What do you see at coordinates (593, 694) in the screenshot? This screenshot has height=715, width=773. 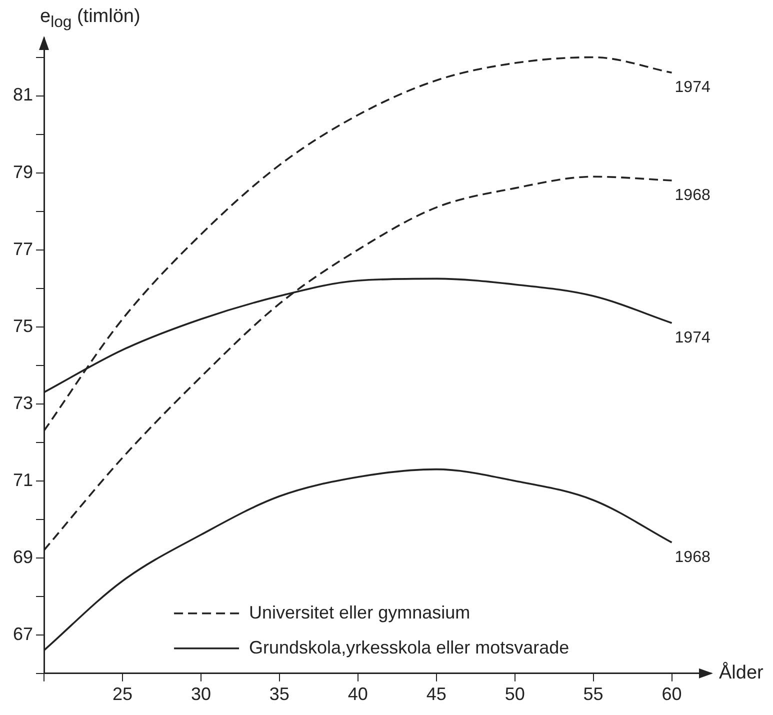 I see `x-tick-label: 55` at bounding box center [593, 694].